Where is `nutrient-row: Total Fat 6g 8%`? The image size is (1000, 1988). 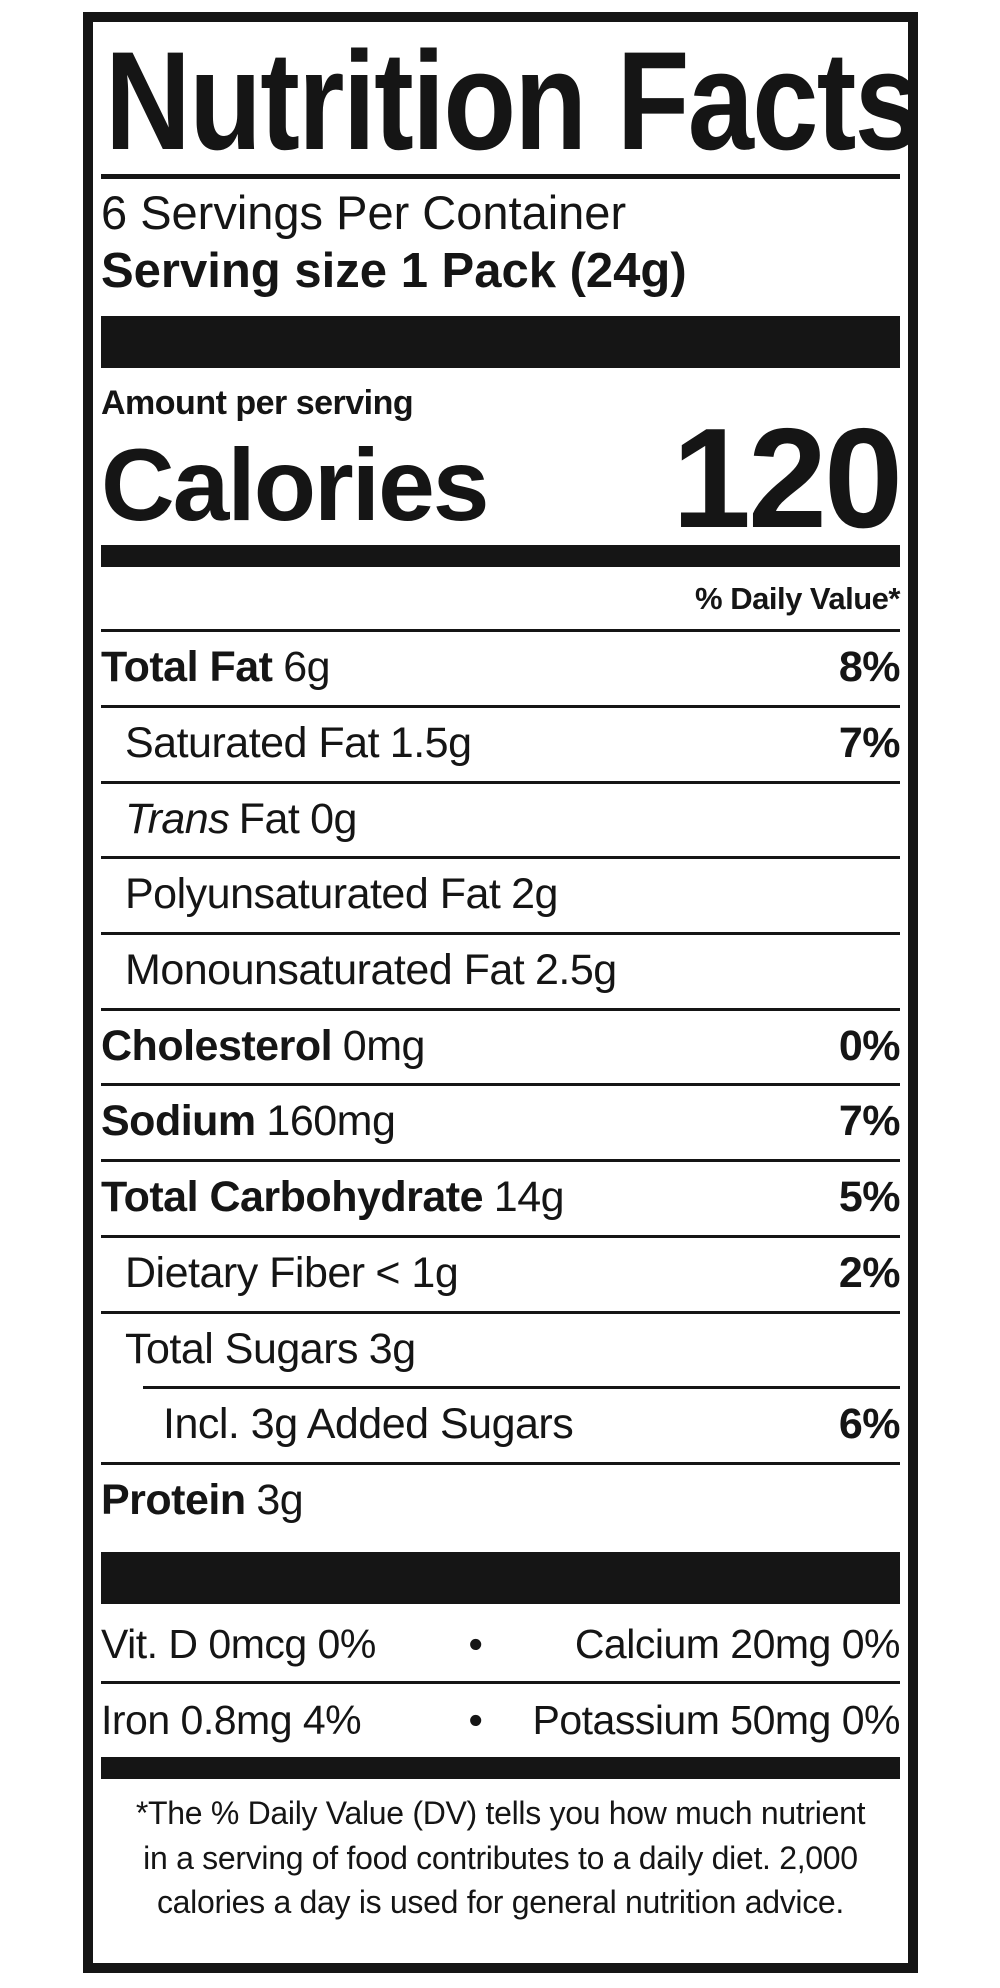
nutrient-row: Total Fat 6g 8% is located at coordinates (501, 668).